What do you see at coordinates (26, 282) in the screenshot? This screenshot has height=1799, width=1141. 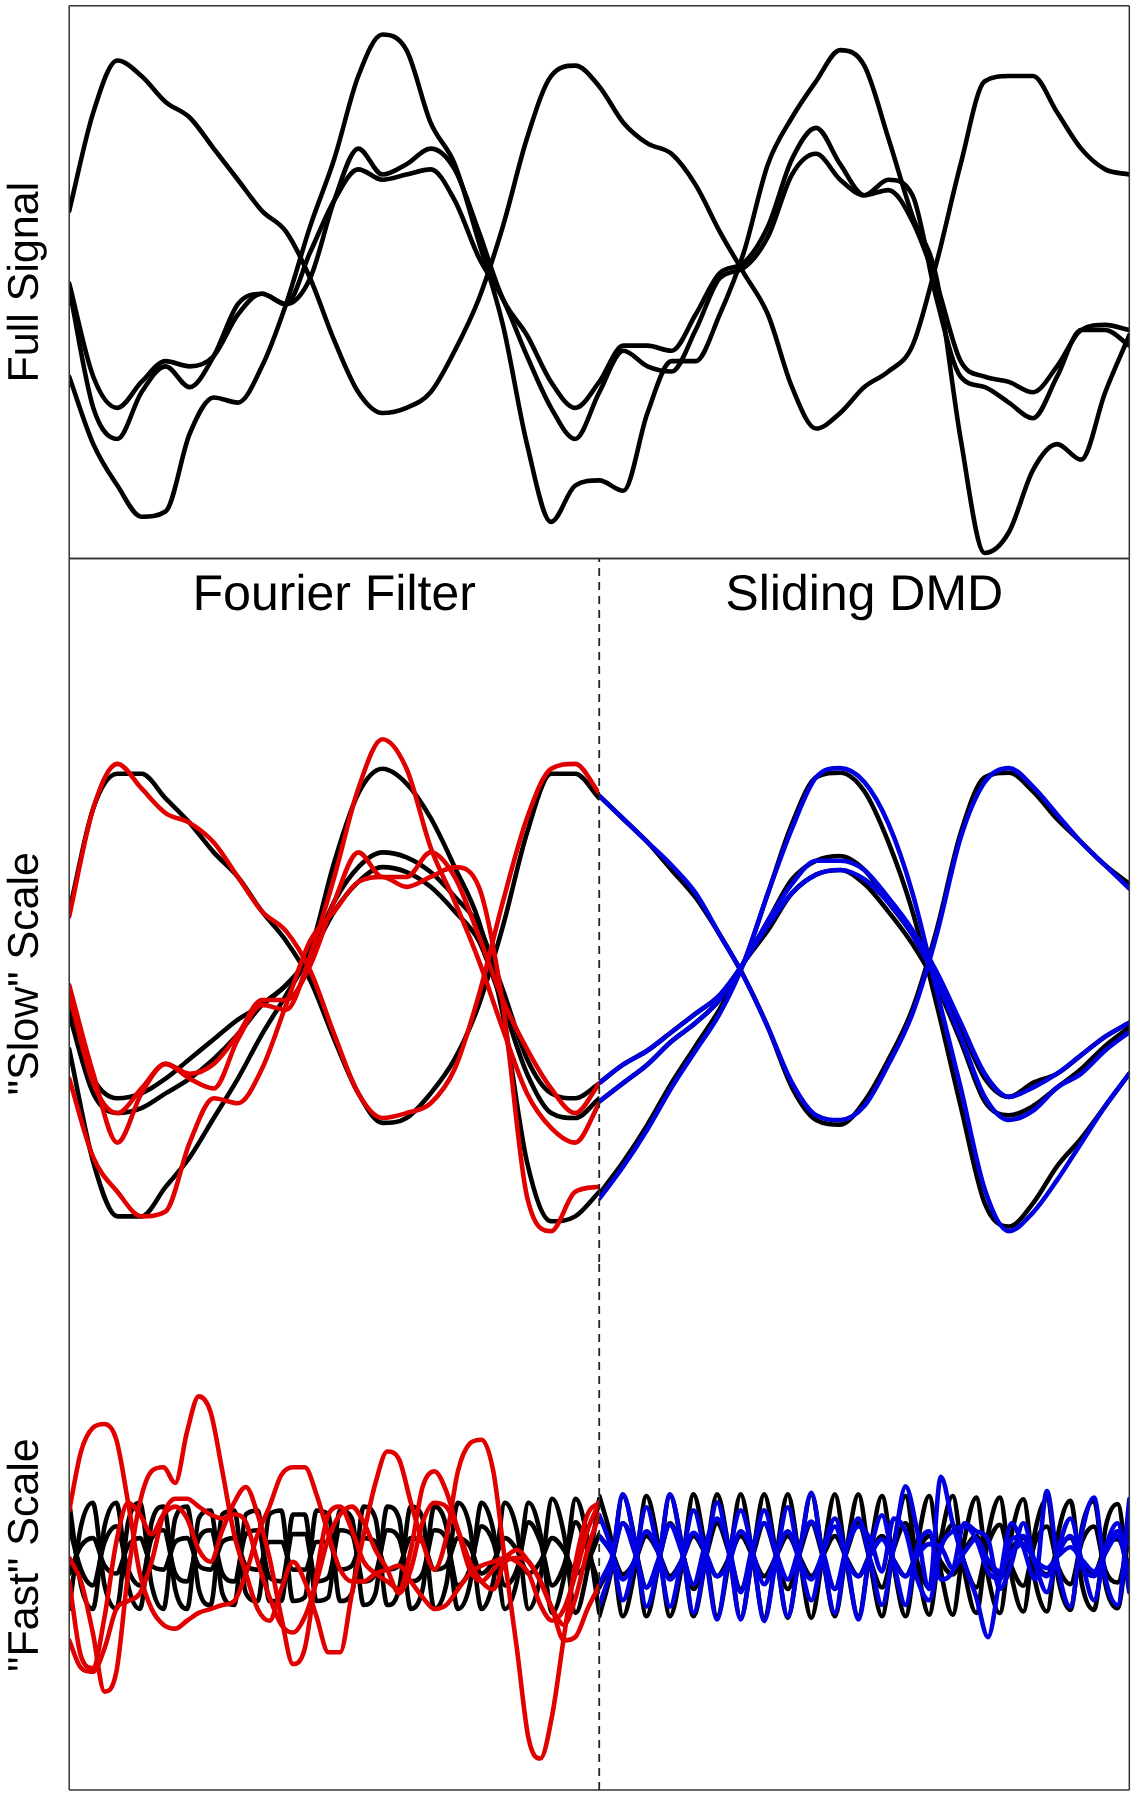 I see `y-axis-title: Full Signal` at bounding box center [26, 282].